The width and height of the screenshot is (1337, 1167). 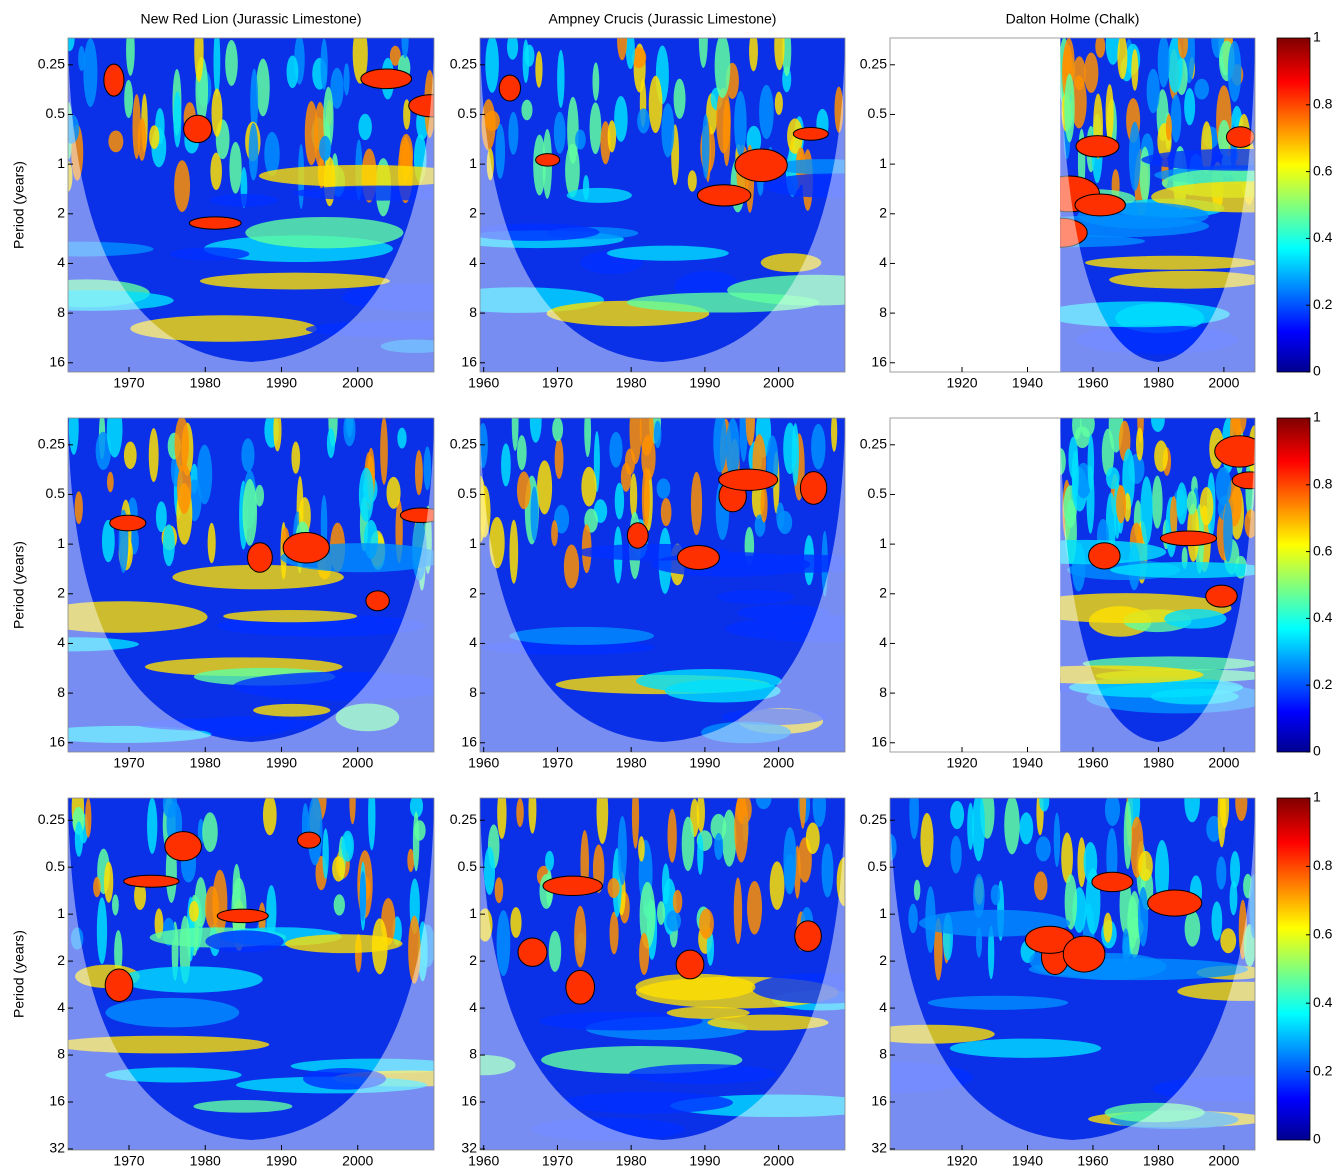 I want to click on colorbar-tick-label: 0.6, so click(x=1323, y=170).